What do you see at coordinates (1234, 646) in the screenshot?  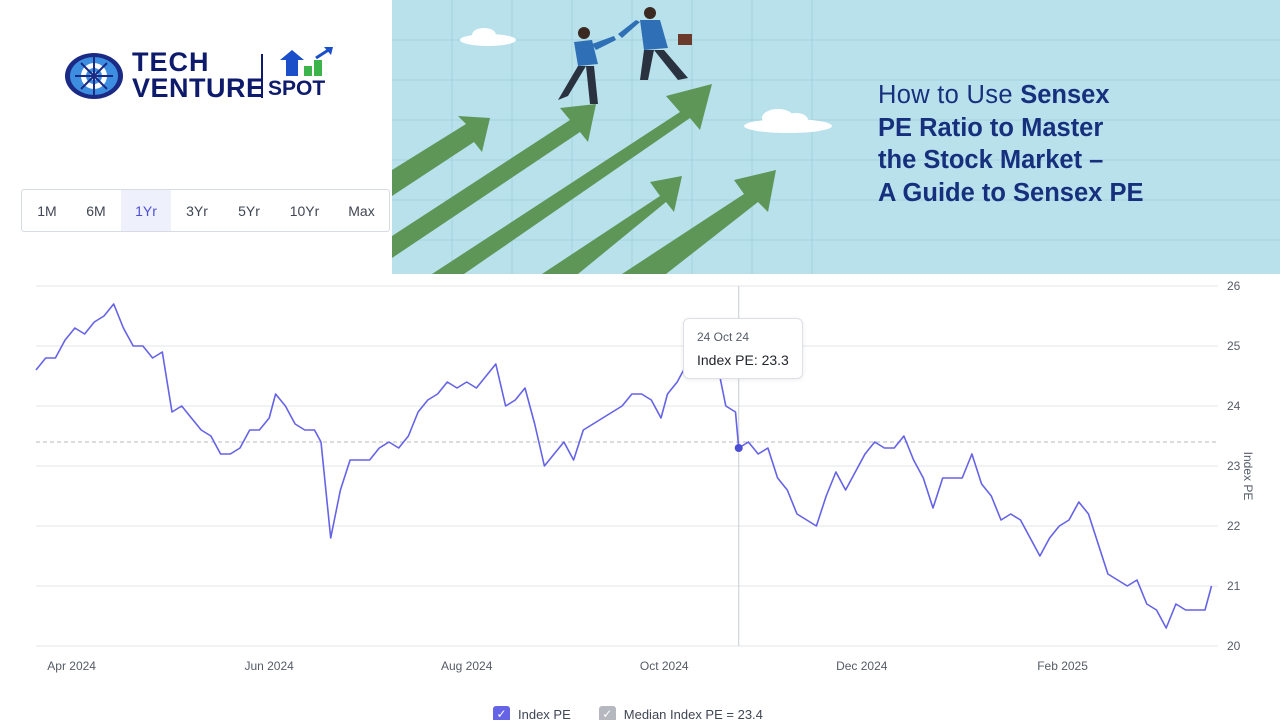 I see `y-tick-label: 20` at bounding box center [1234, 646].